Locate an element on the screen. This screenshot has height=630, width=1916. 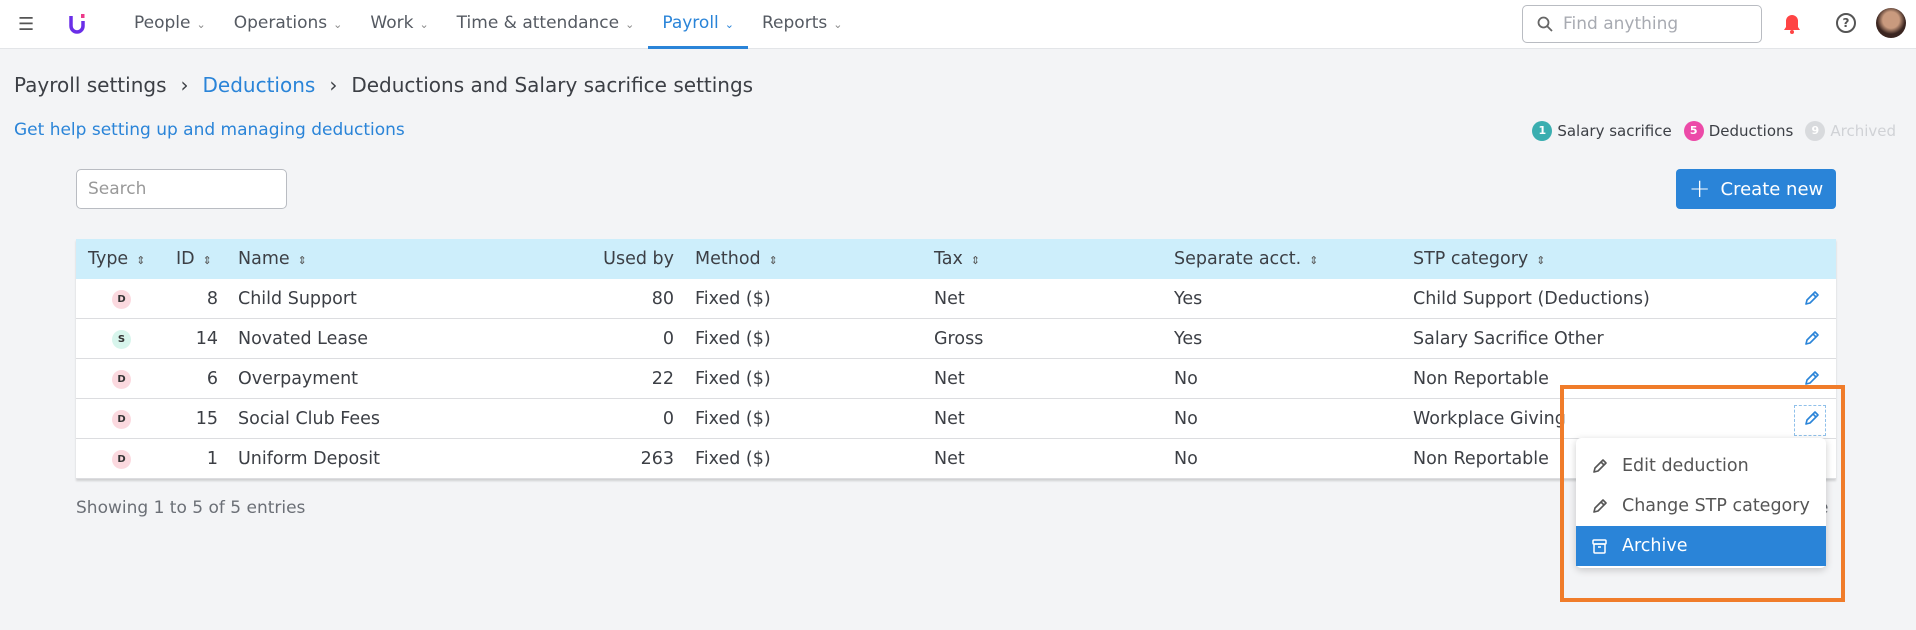
stp-category-cell: Workplace Giving is located at coordinates (1489, 419).